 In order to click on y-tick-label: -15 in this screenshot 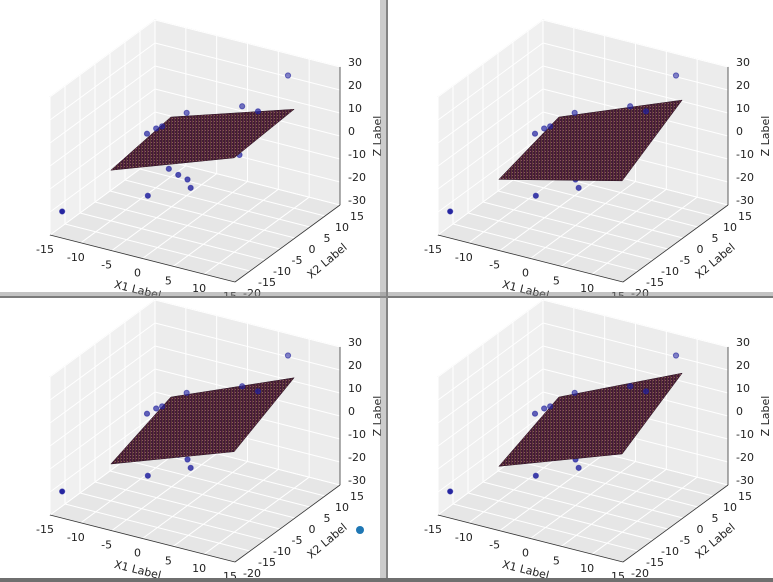, I will do `click(267, 282)`.